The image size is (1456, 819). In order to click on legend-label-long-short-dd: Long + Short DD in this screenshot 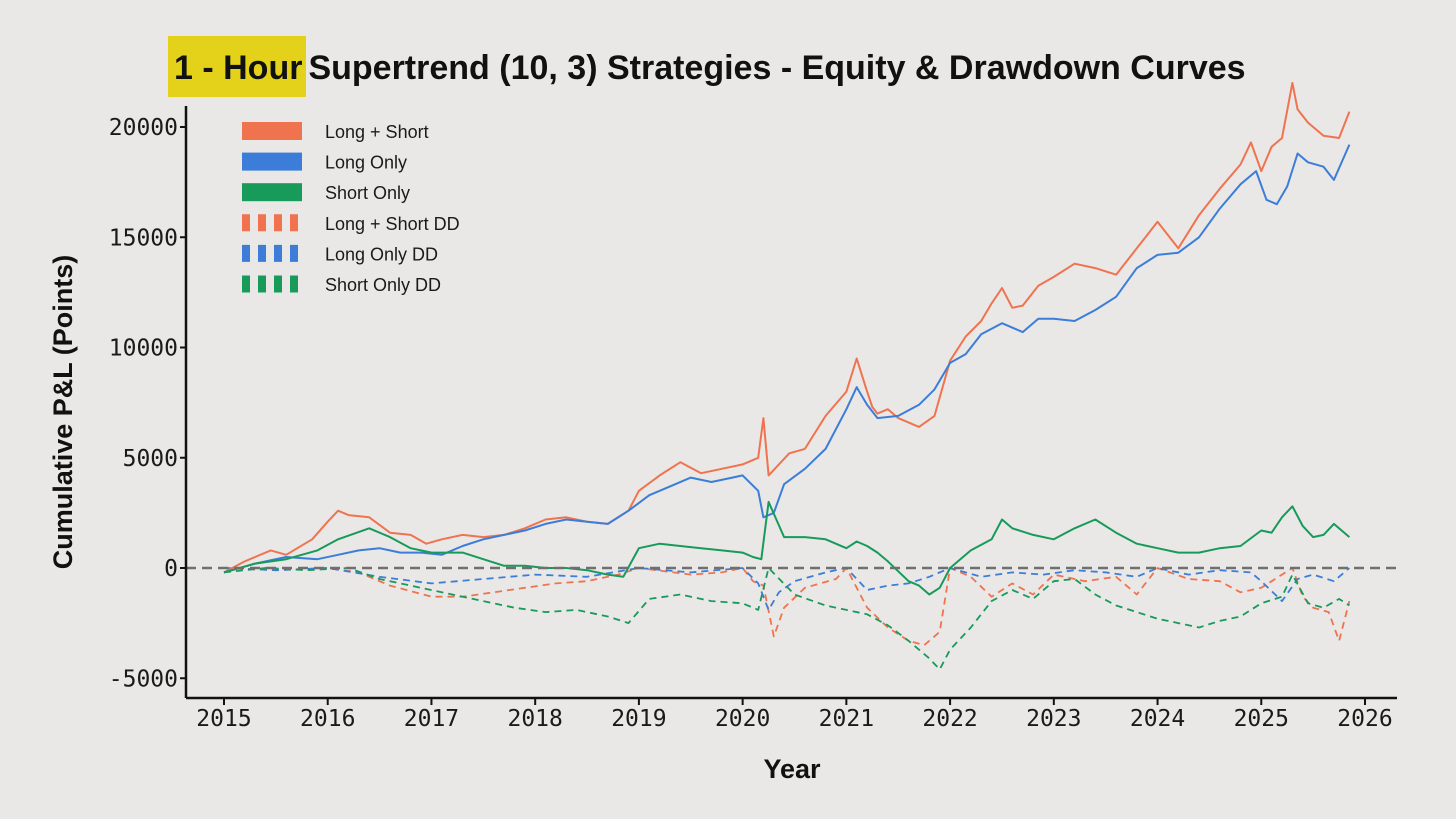, I will do `click(392, 224)`.